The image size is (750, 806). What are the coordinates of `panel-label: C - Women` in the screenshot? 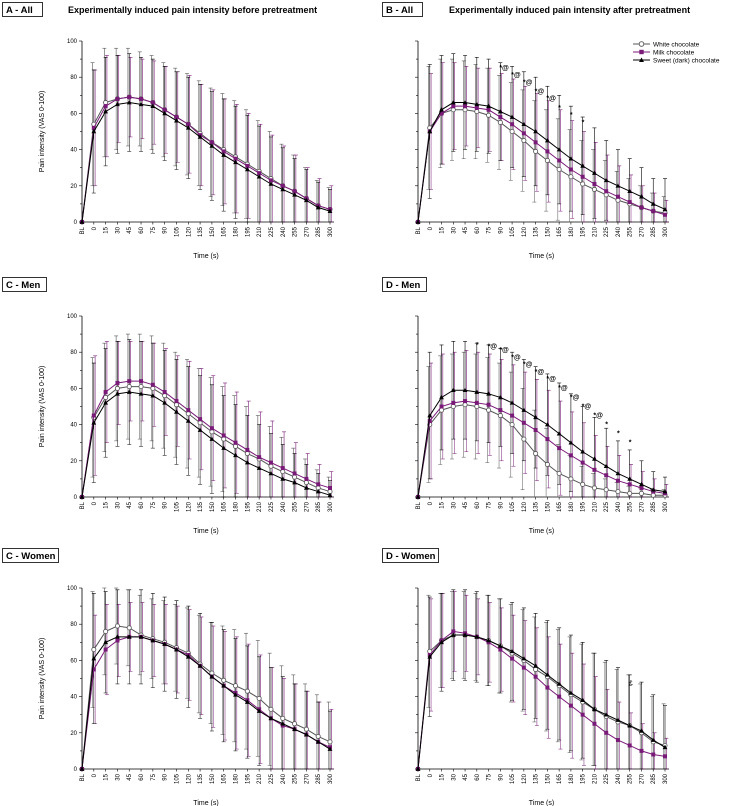 It's located at (31, 556).